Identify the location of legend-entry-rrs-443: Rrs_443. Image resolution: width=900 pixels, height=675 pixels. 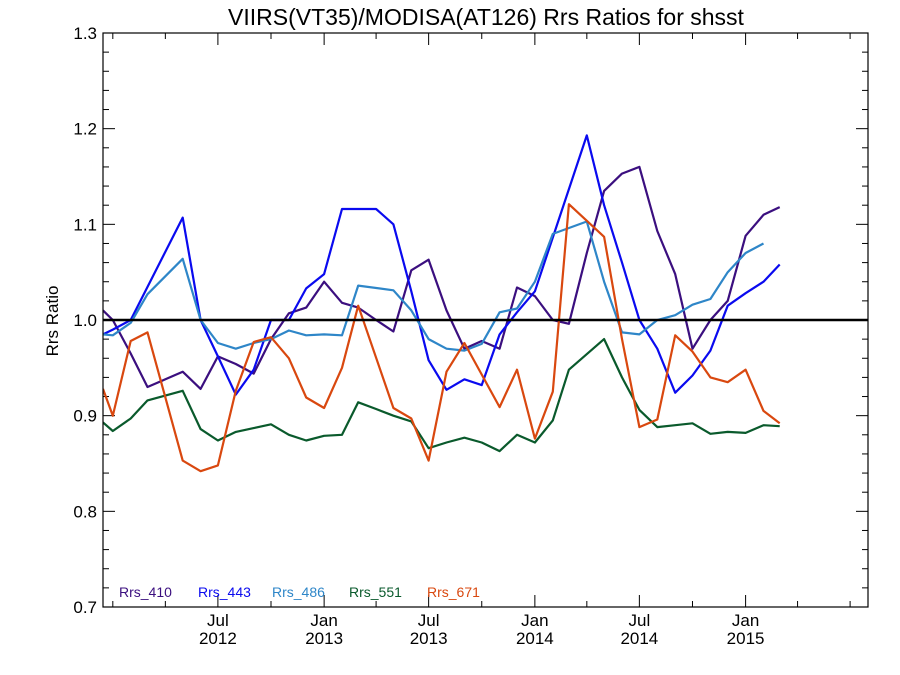
(224, 592).